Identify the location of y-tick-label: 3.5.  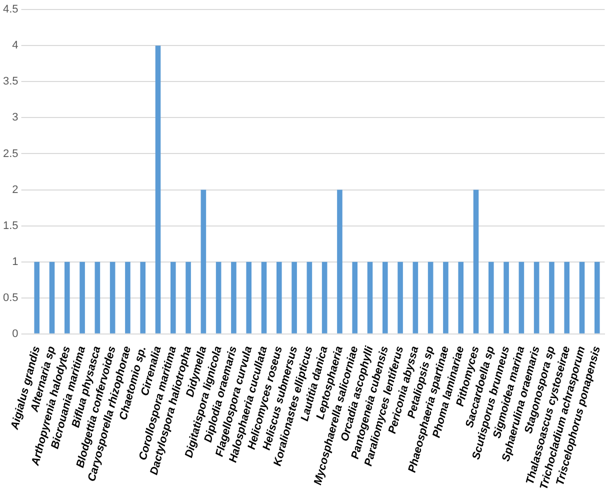
(10, 82).